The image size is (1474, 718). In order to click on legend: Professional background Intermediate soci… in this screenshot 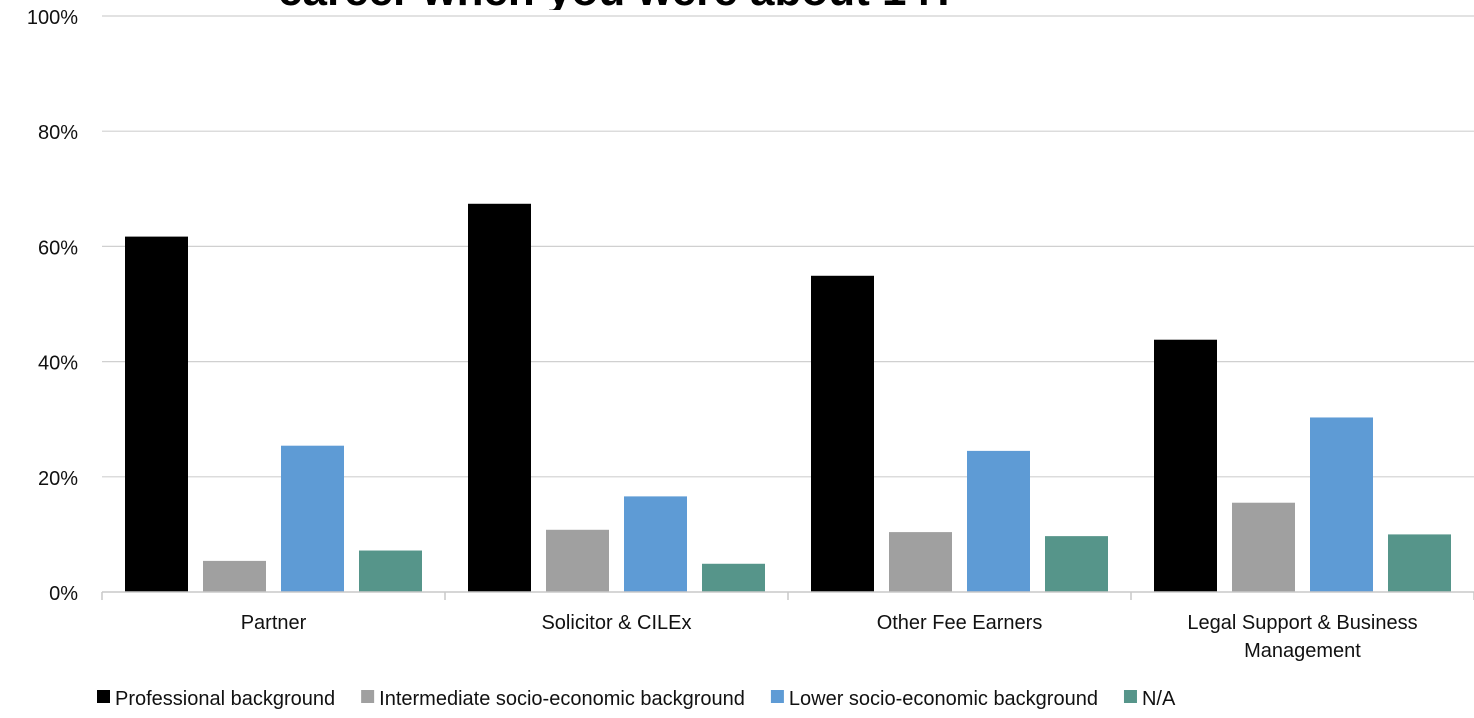, I will do `click(636, 699)`.